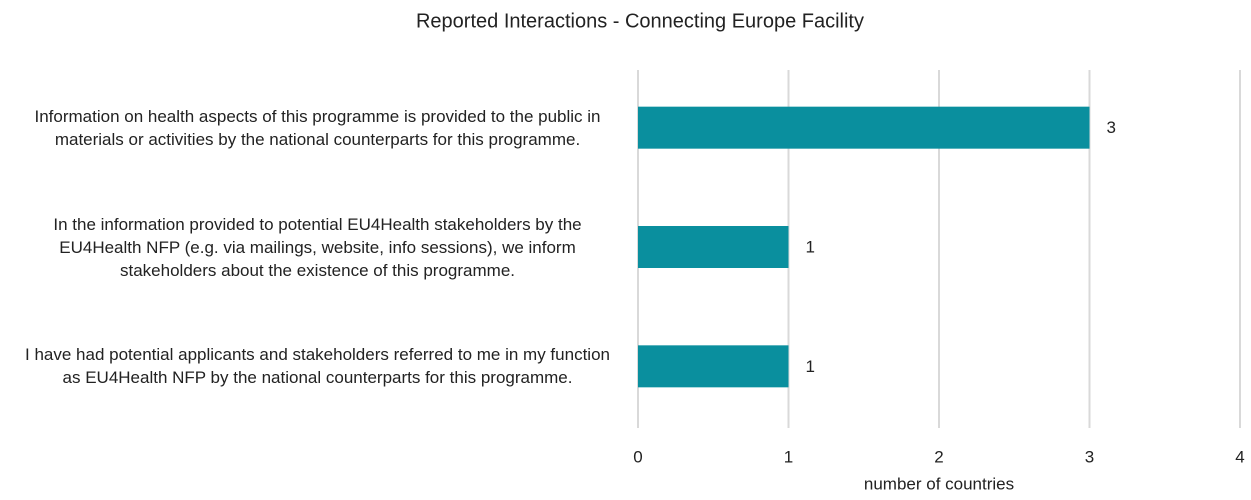 The width and height of the screenshot is (1251, 500). Describe the element at coordinates (1111, 127) in the screenshot. I see `data-label: 3` at that location.